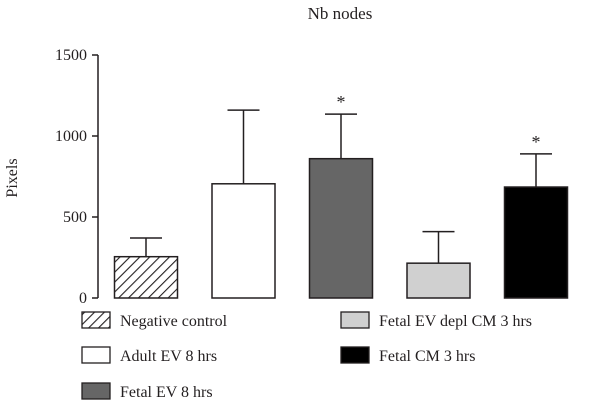 The height and width of the screenshot is (412, 600). What do you see at coordinates (536, 142) in the screenshot?
I see `significance-marker-5: *` at bounding box center [536, 142].